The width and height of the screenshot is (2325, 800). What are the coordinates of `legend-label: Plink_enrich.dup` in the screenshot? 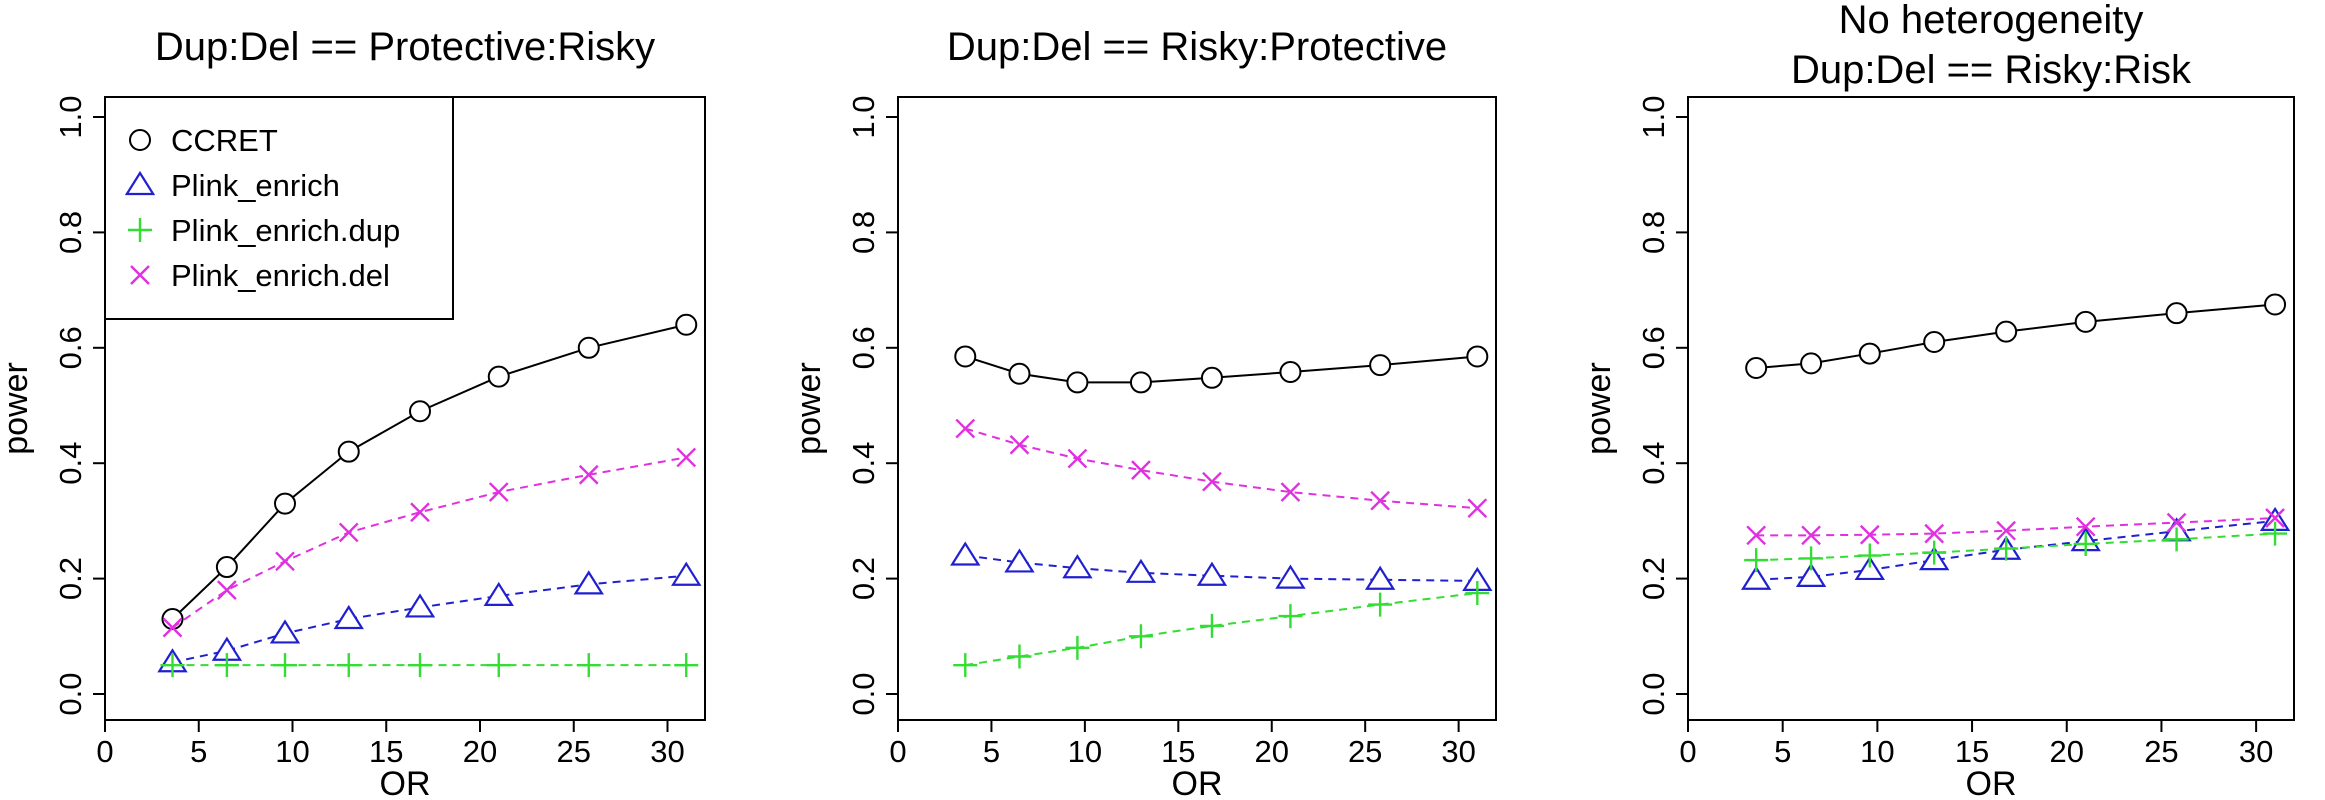 It's located at (285, 230).